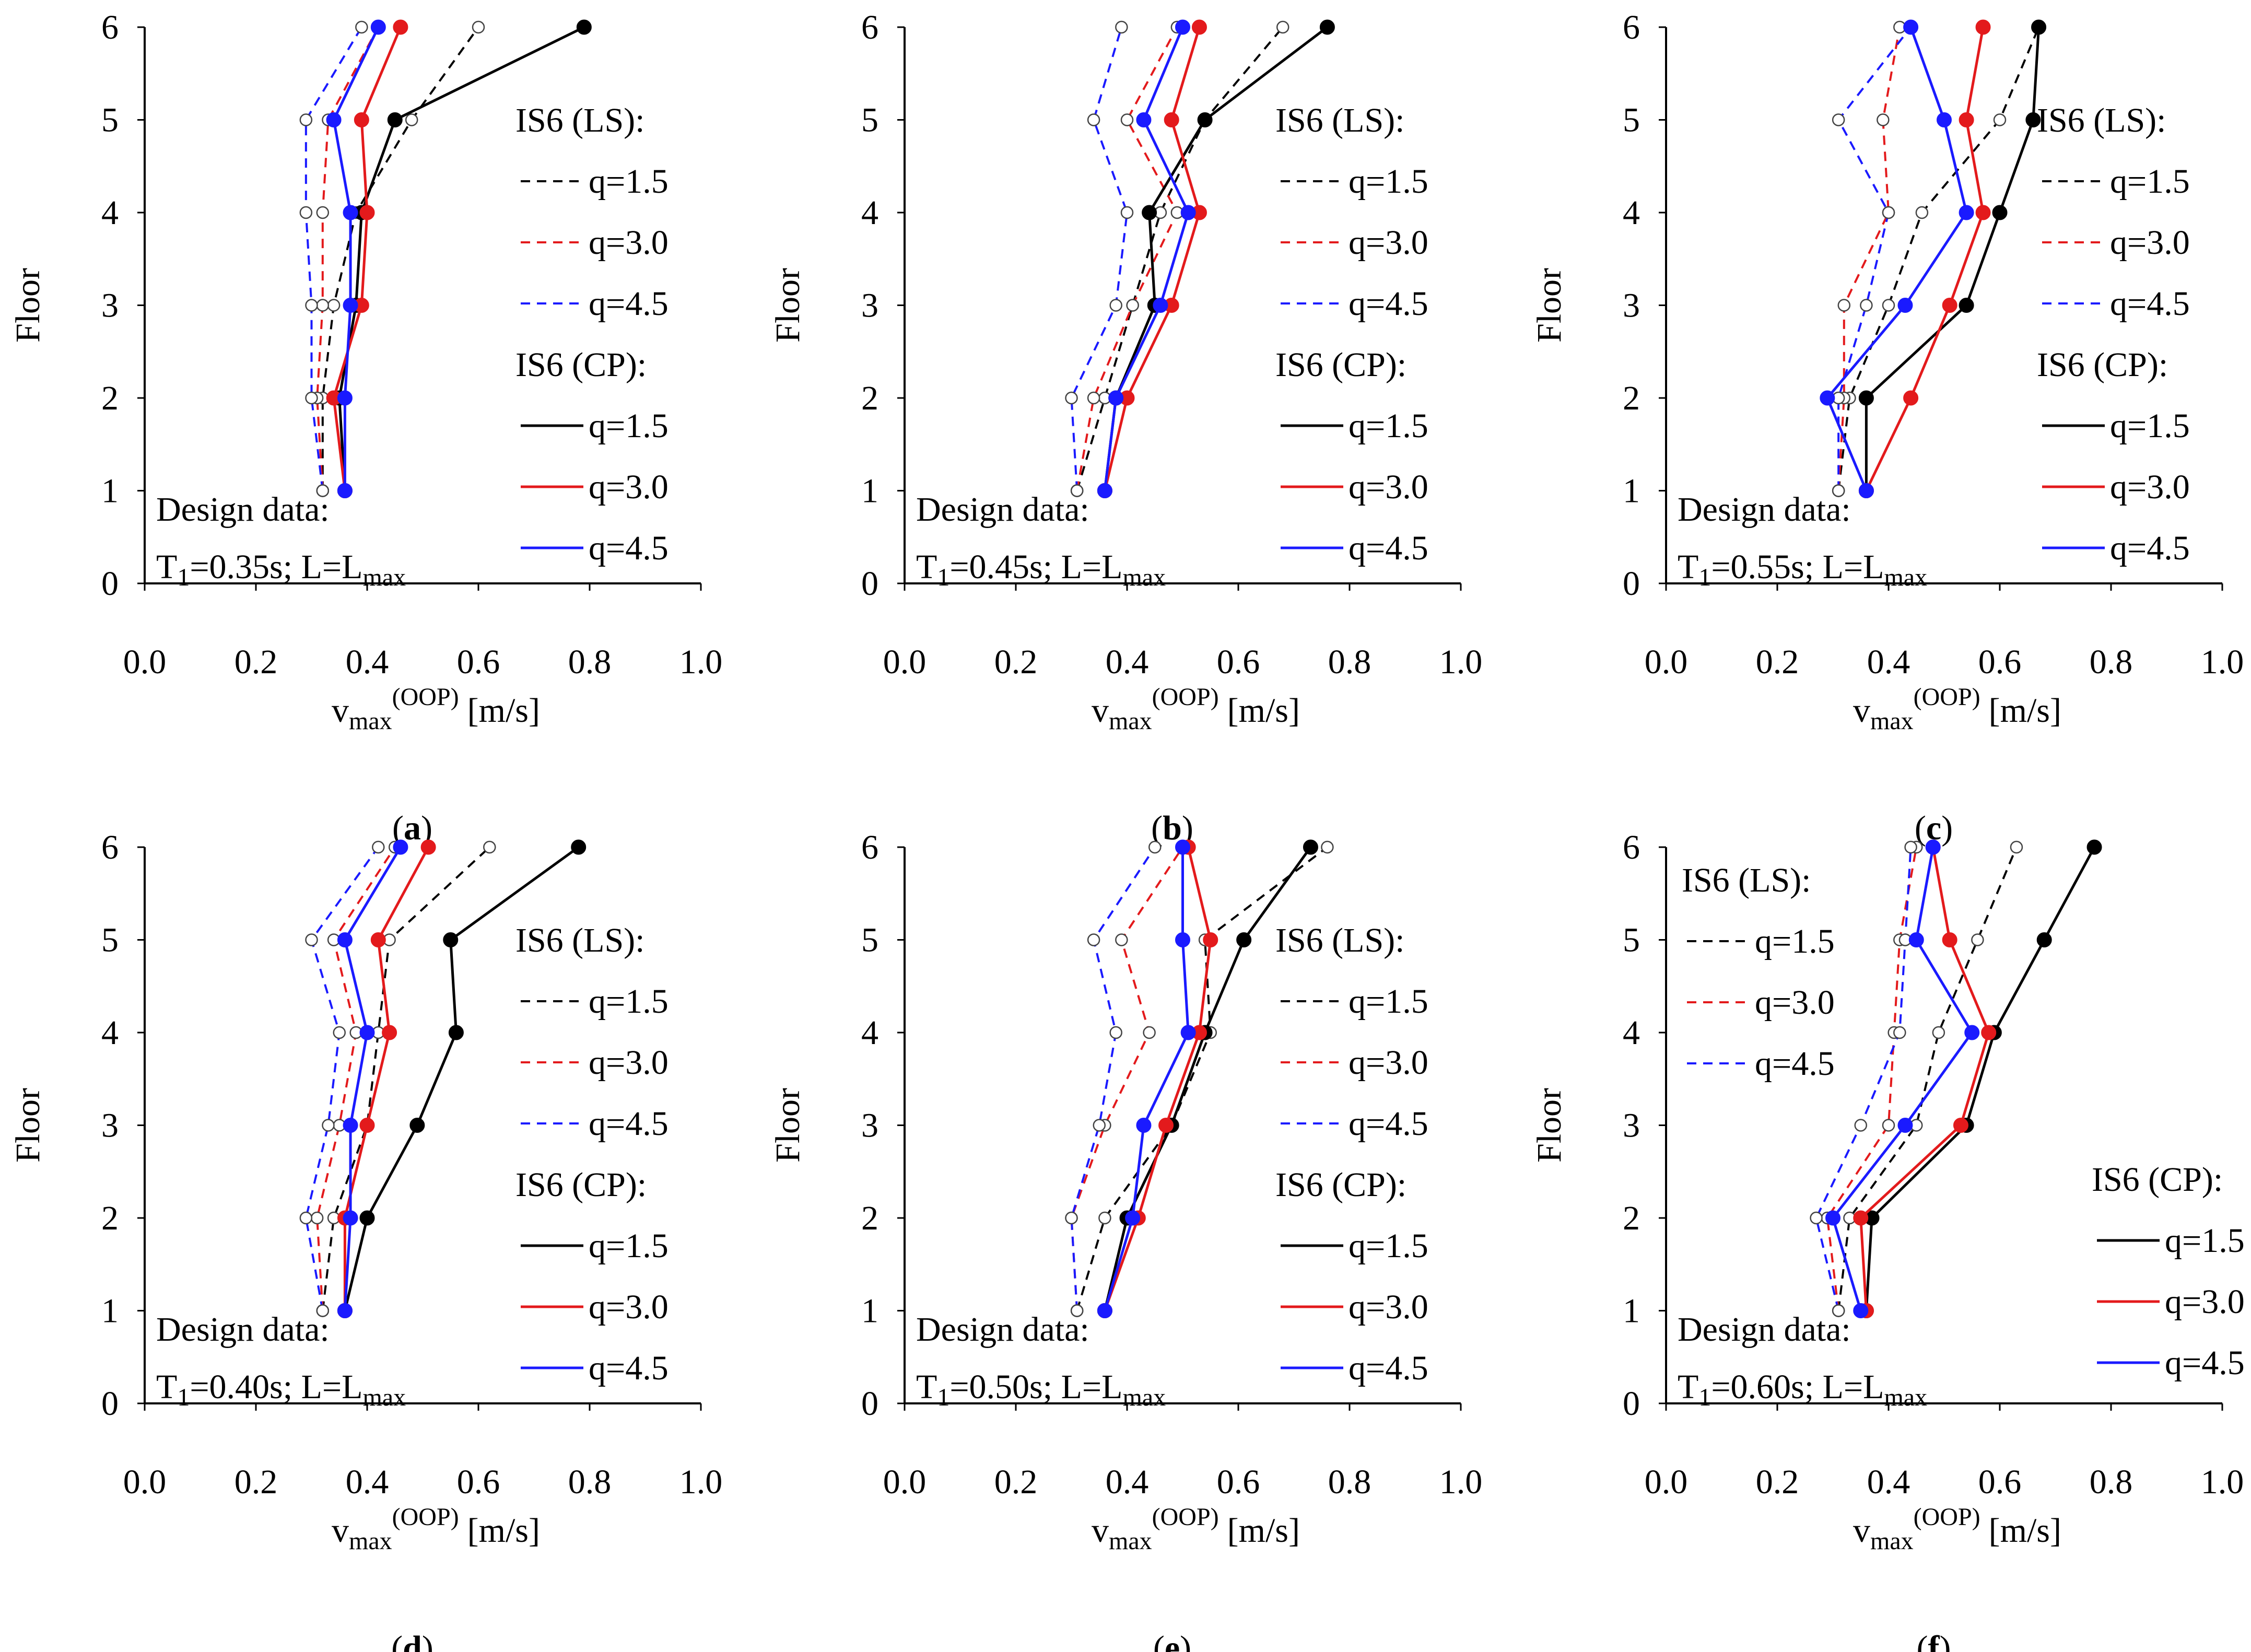 The height and width of the screenshot is (1652, 2251). Describe the element at coordinates (28, 1125) in the screenshot. I see `y-axis-label: Floor` at that location.